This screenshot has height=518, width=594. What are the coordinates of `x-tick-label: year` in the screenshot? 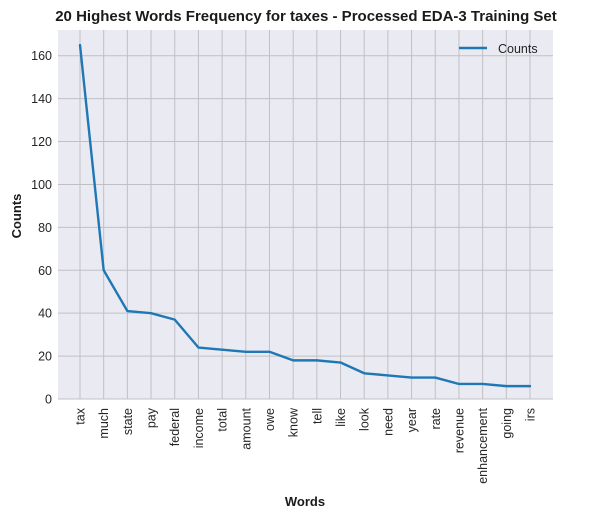 It's located at (412, 420).